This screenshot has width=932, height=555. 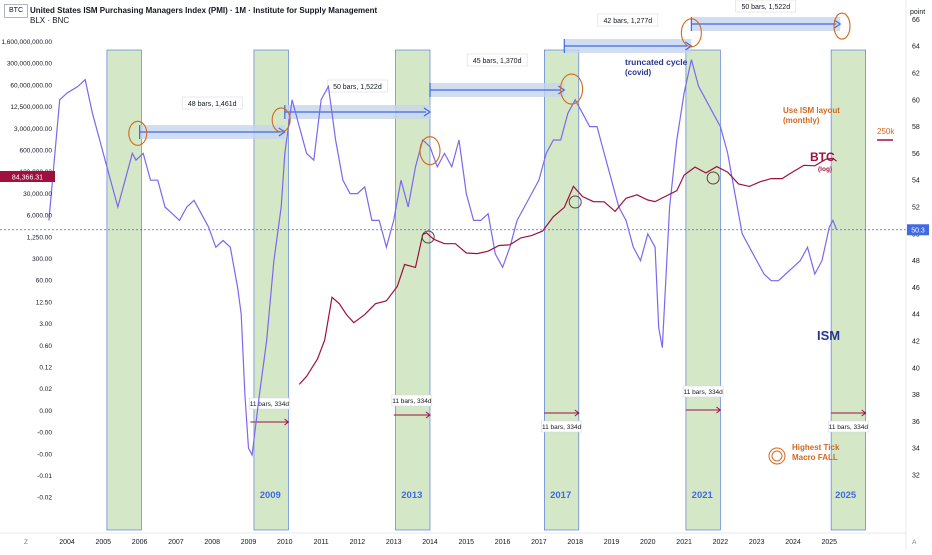 I want to click on truncated-cycle-label: truncated cycle, so click(x=656, y=62).